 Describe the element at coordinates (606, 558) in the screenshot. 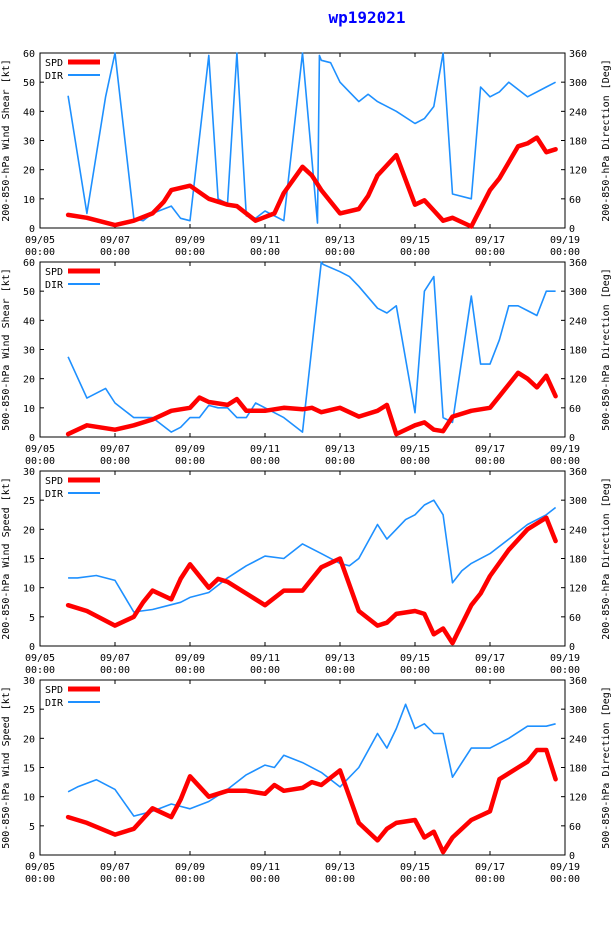

I see `y2-axis-label-2: 200-850-hPa Direction [Deg]` at that location.